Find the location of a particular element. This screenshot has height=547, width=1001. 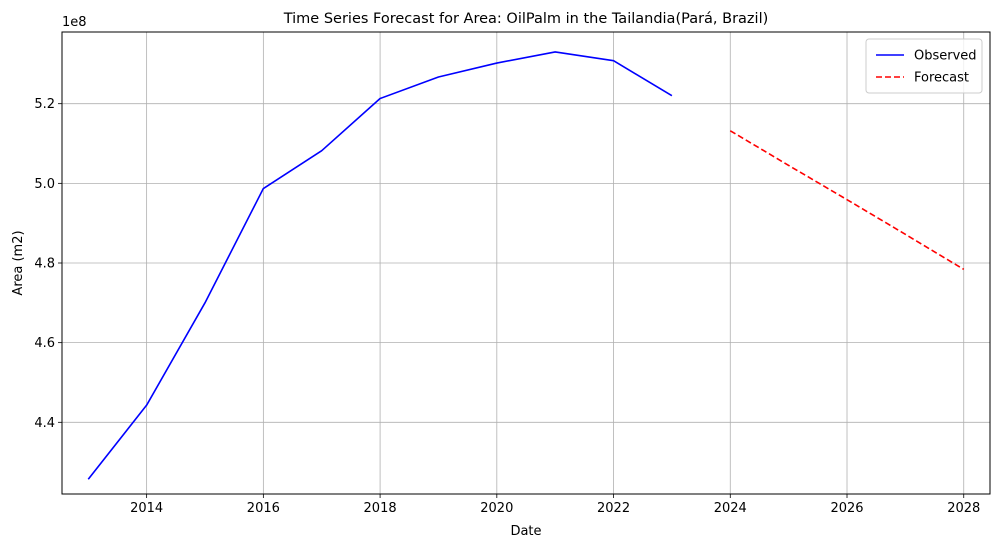

legend-box is located at coordinates (924, 66).